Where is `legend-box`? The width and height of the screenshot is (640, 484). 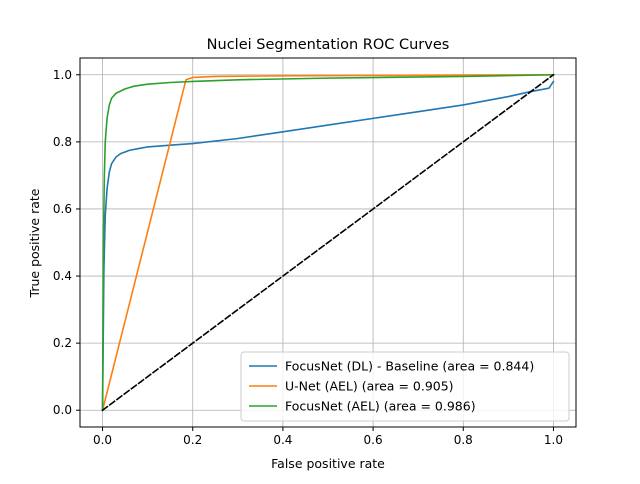 legend-box is located at coordinates (405, 386).